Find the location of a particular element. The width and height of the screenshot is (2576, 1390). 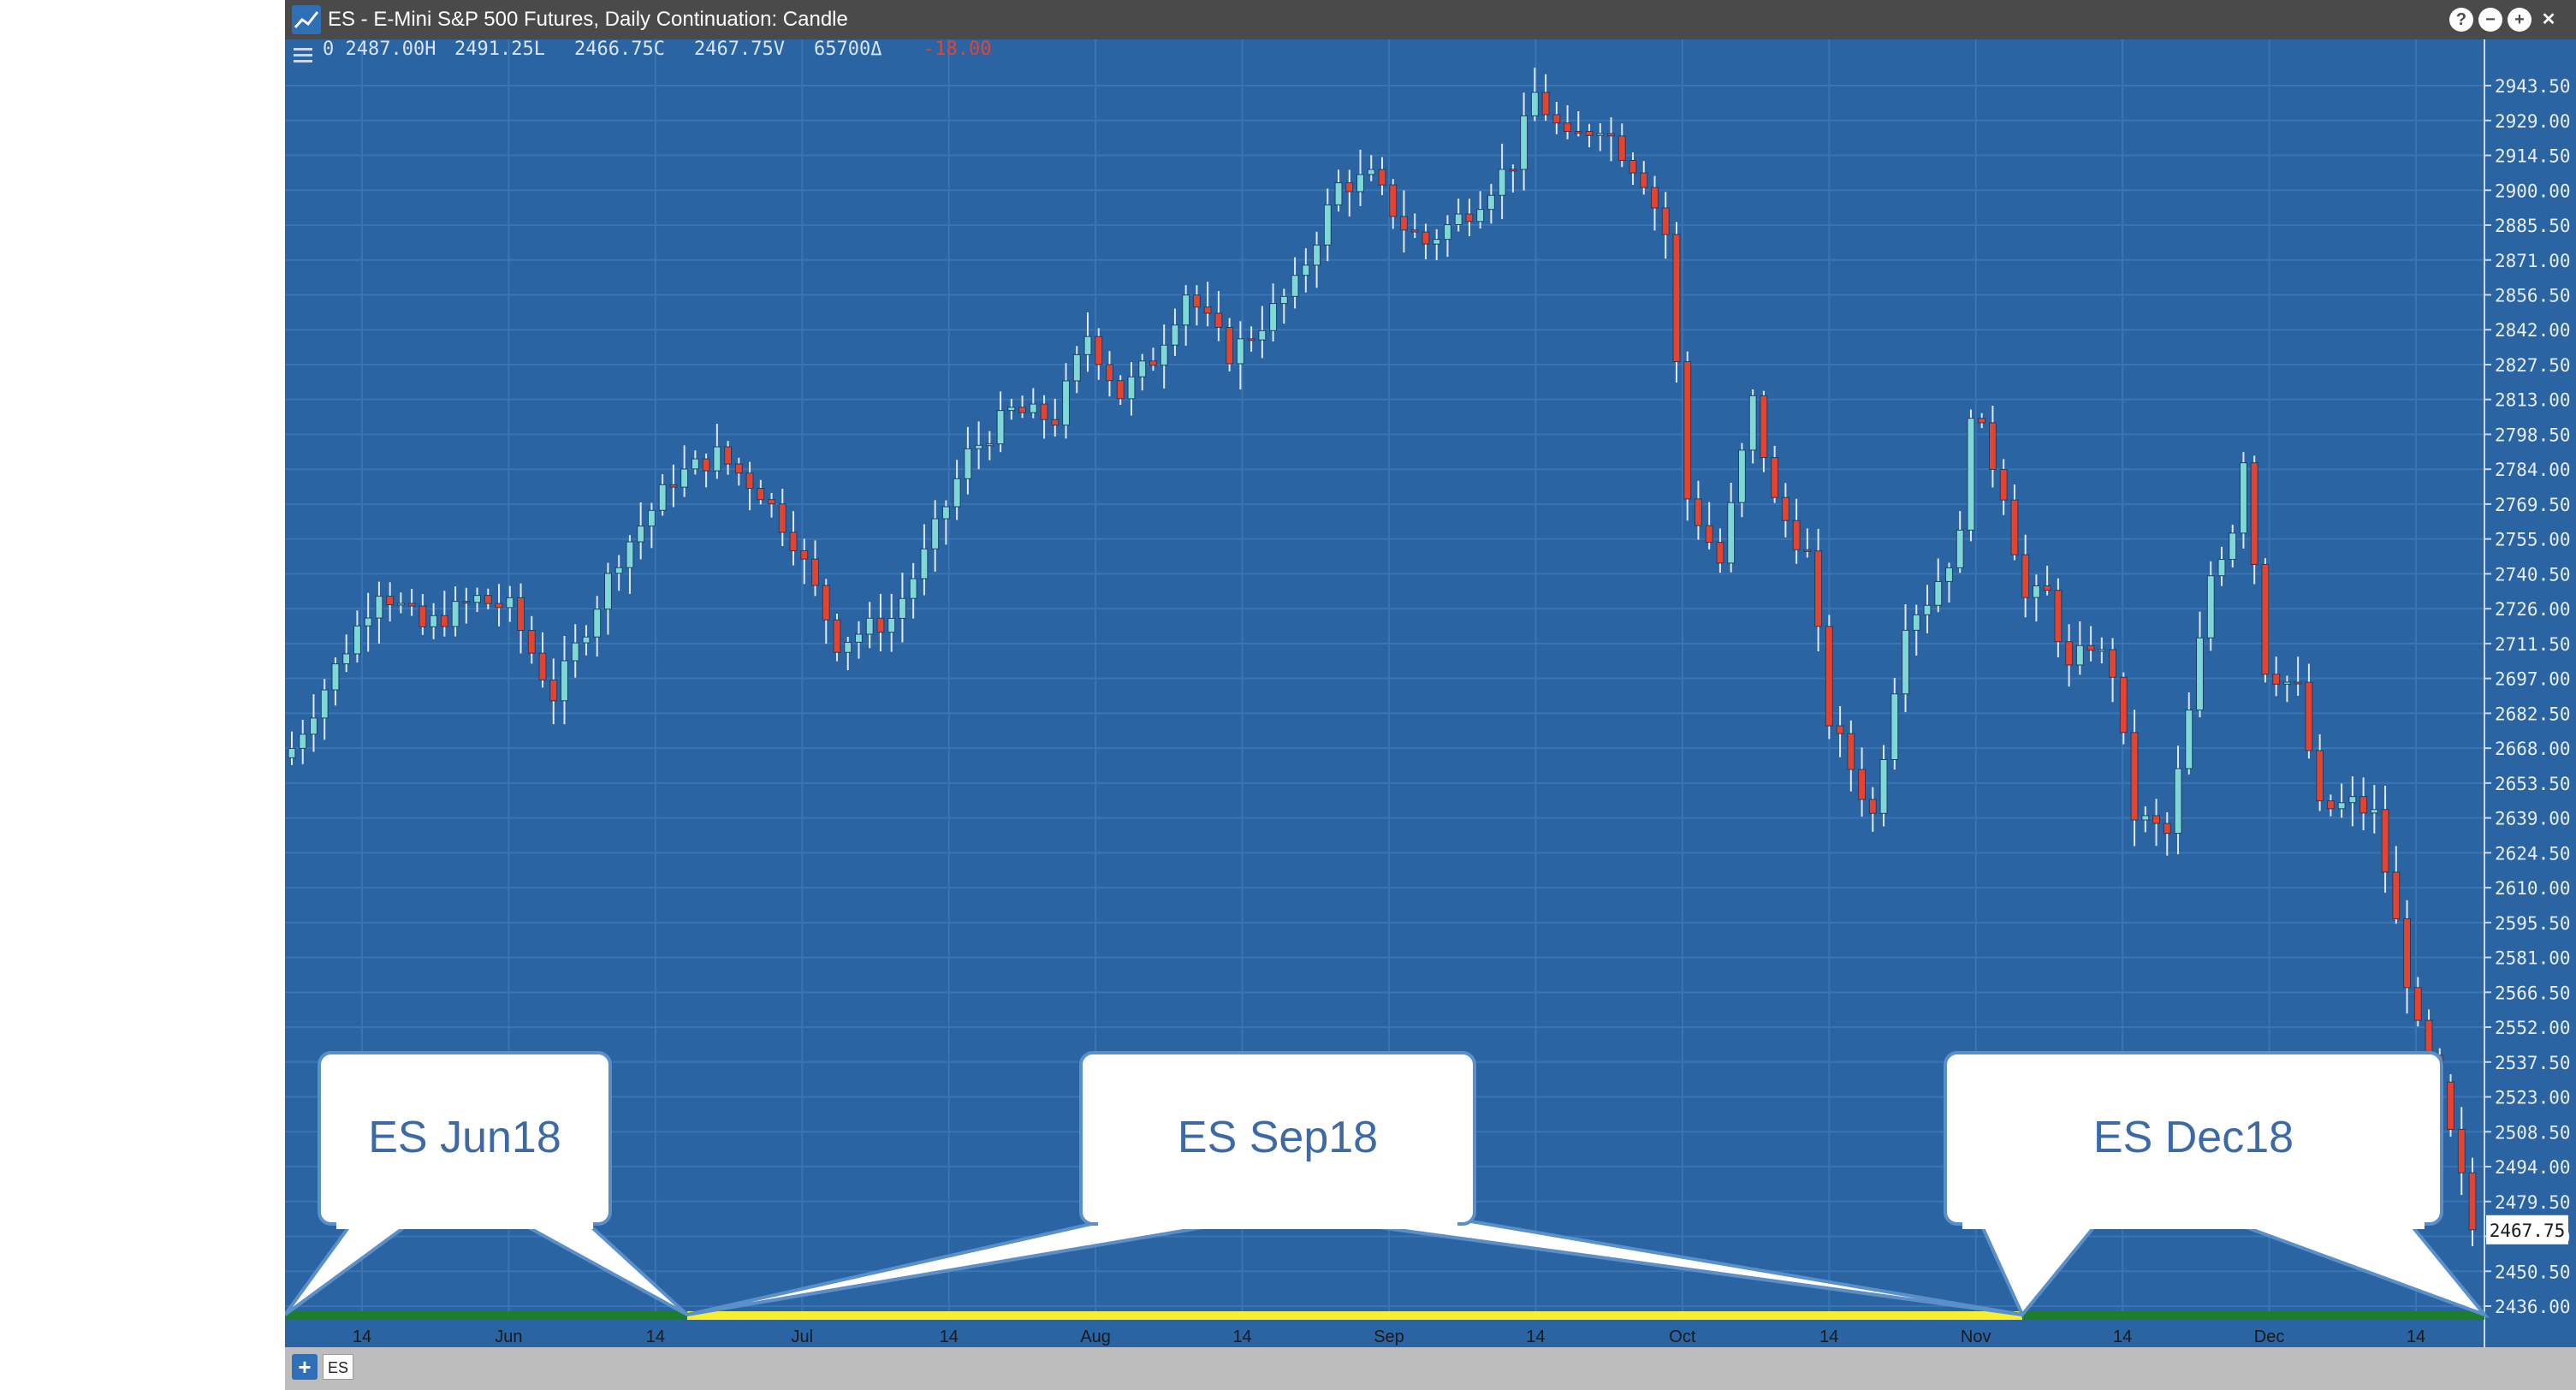

y-tick-label: 2798.50 is located at coordinates (2533, 435).